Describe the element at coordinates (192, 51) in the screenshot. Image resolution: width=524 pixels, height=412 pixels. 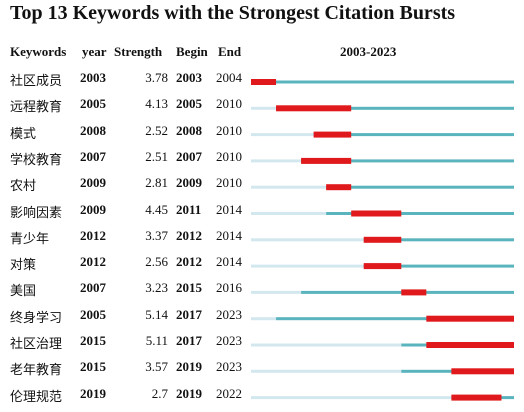
I see `header-begin: Begin` at that location.